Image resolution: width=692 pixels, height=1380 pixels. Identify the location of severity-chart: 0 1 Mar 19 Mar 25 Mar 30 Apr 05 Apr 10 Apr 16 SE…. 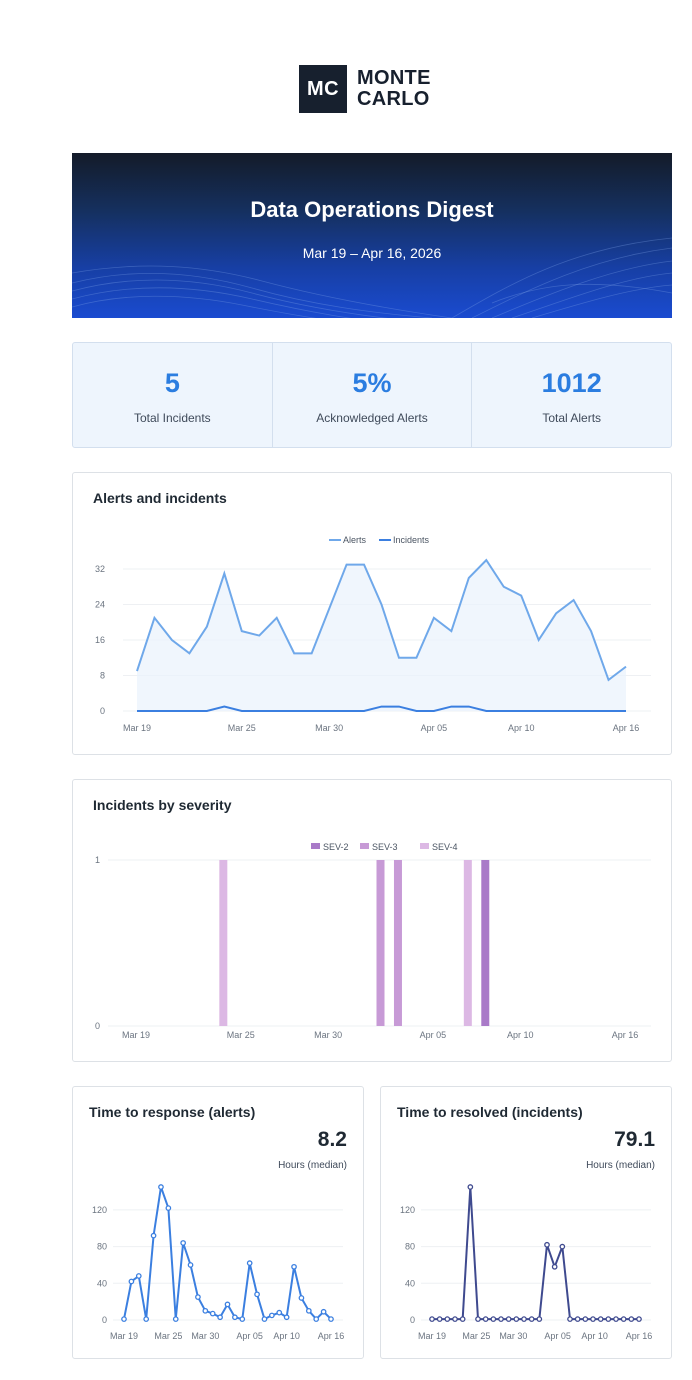
(373, 941).